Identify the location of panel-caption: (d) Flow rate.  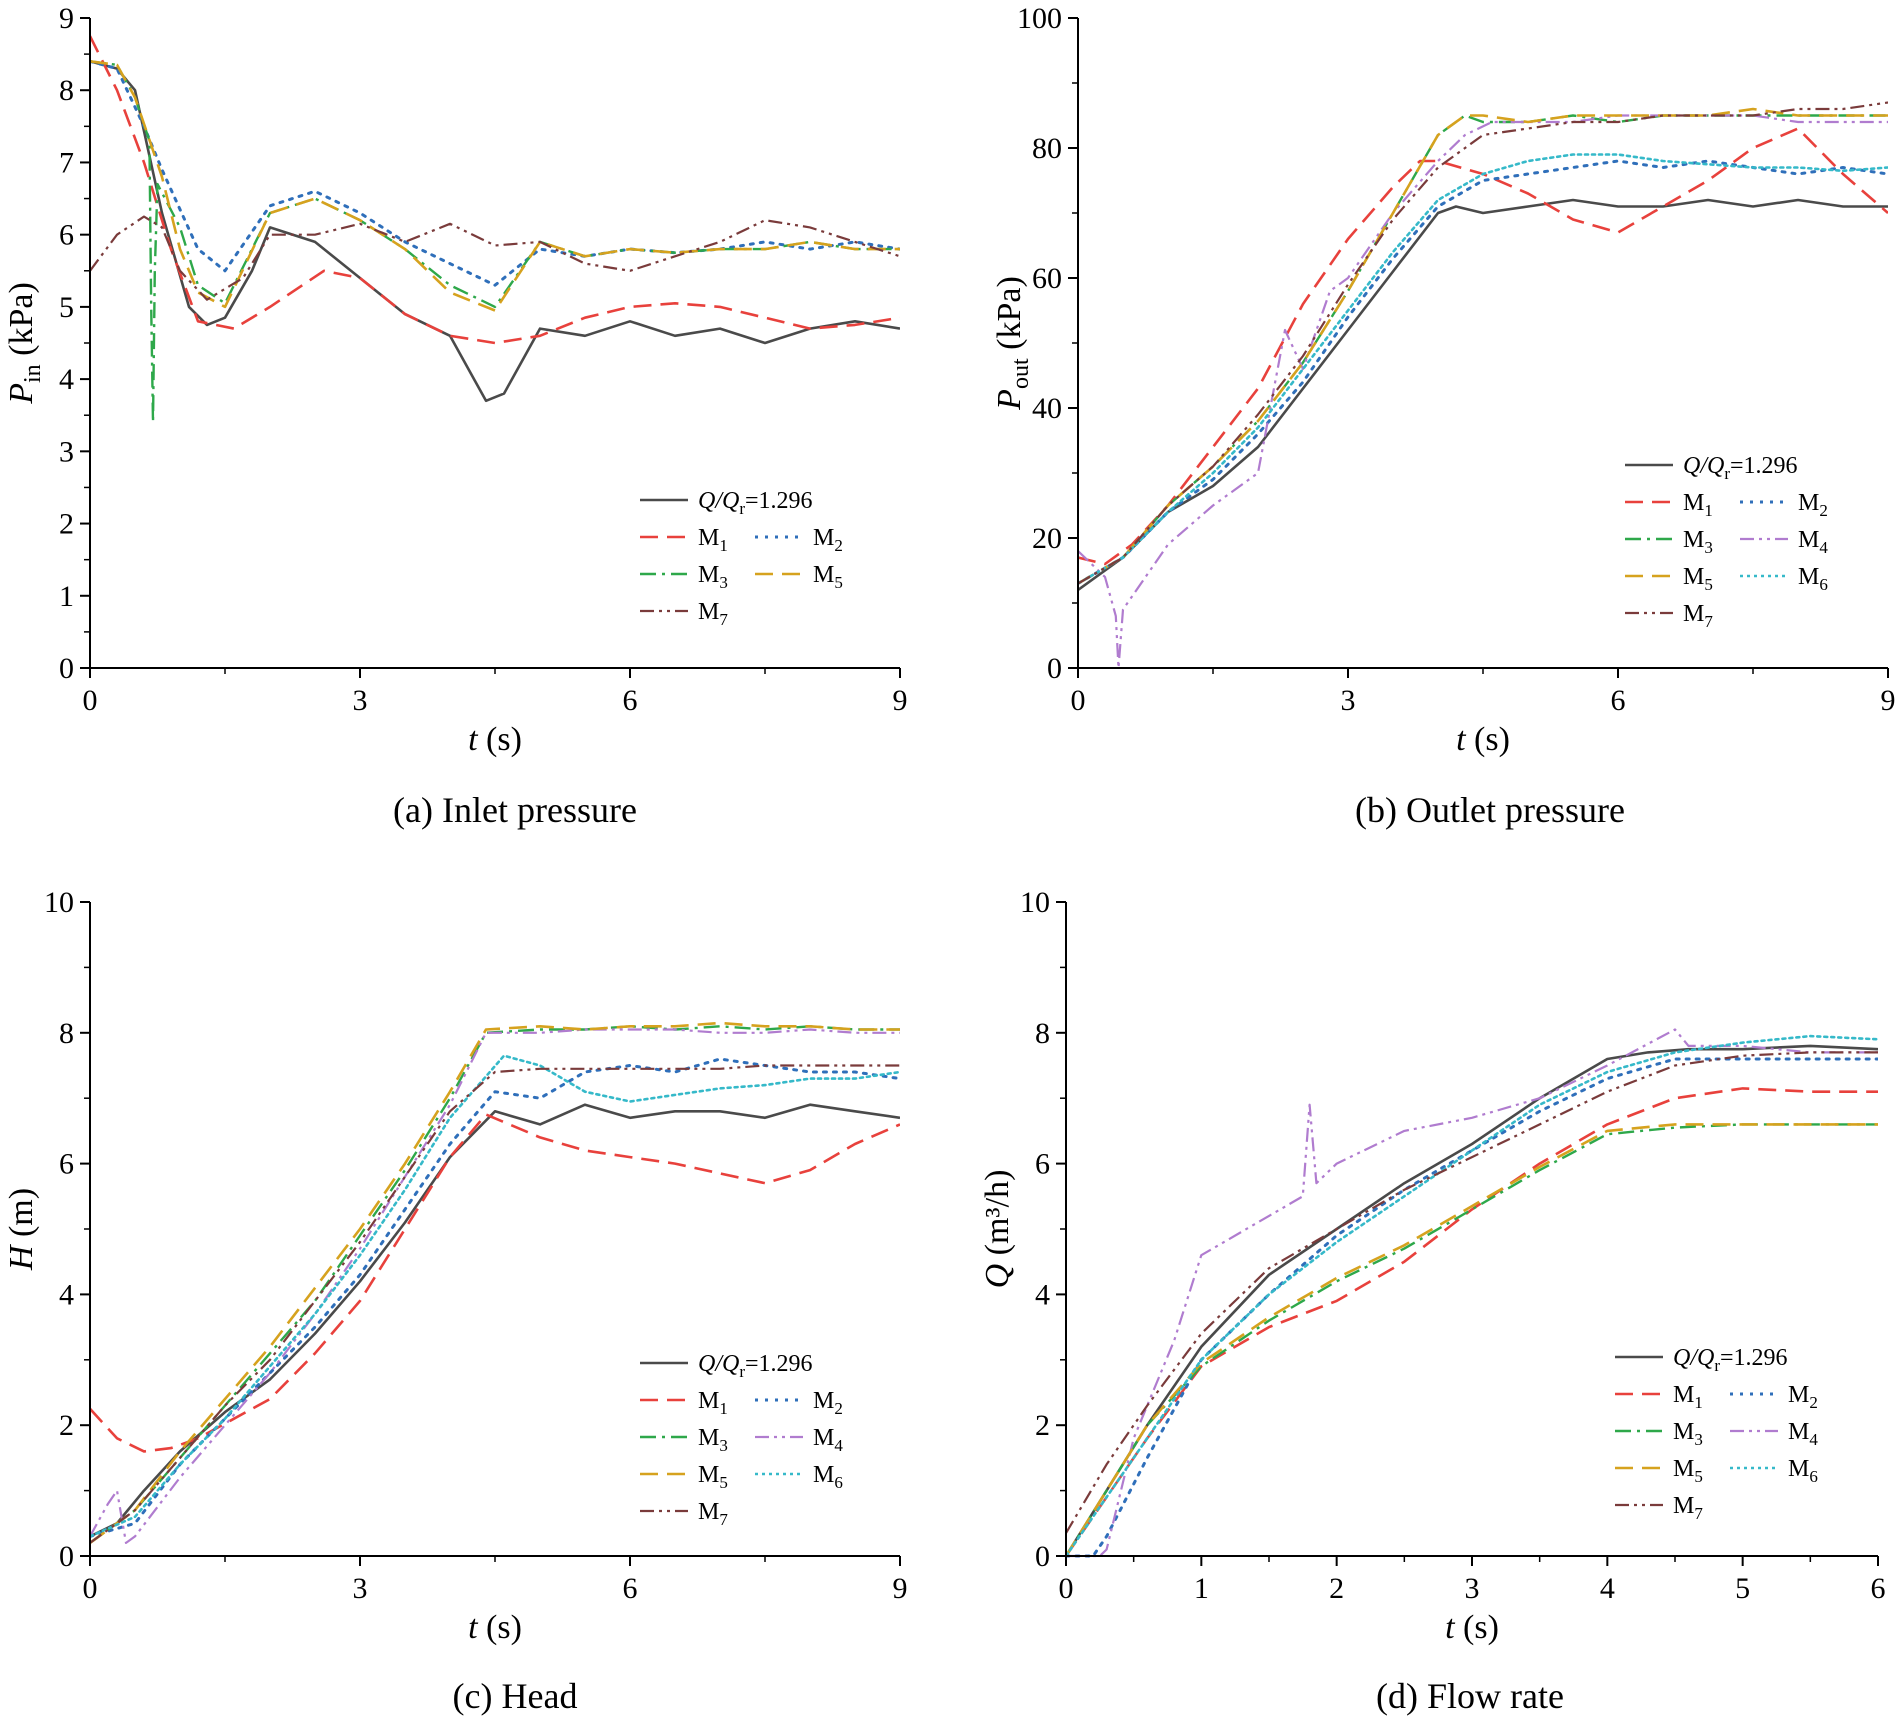
(1470, 1696).